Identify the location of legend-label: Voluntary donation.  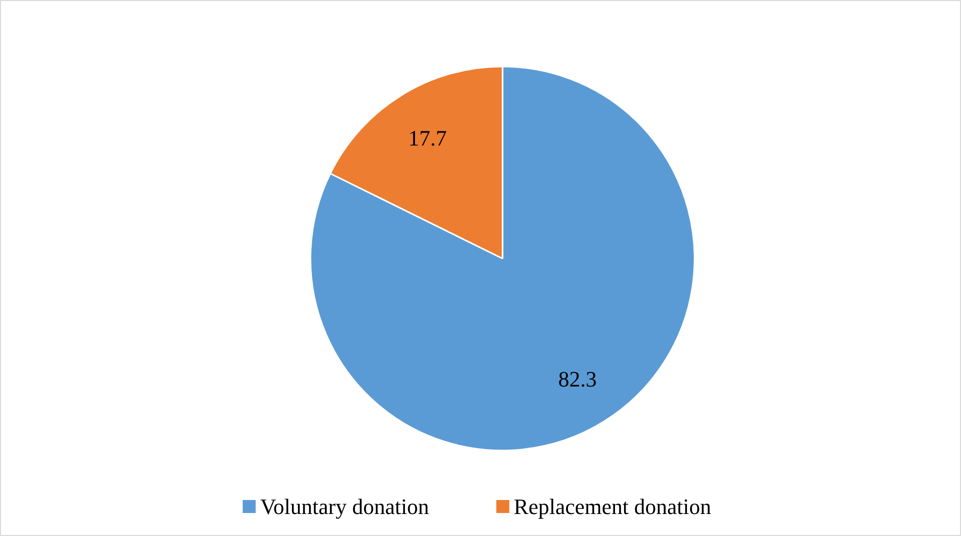
(345, 506).